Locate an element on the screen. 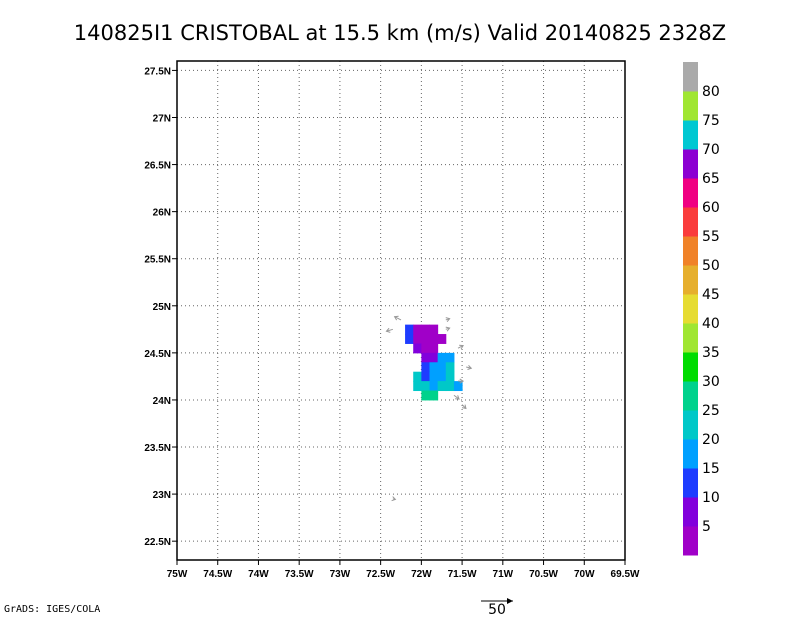 The image size is (800, 618). footer-credit: GrADS: IGES/COLA is located at coordinates (52, 609).